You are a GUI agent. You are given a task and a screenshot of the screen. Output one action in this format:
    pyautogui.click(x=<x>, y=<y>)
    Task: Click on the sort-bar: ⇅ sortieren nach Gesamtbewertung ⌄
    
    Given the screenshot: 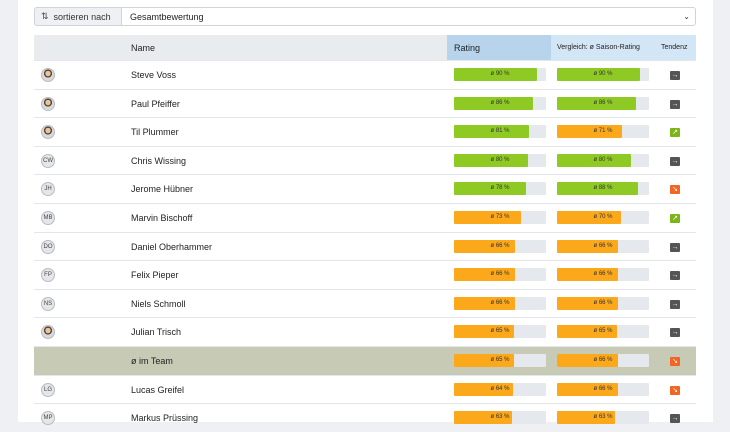 What is the action you would take?
    pyautogui.click(x=365, y=16)
    